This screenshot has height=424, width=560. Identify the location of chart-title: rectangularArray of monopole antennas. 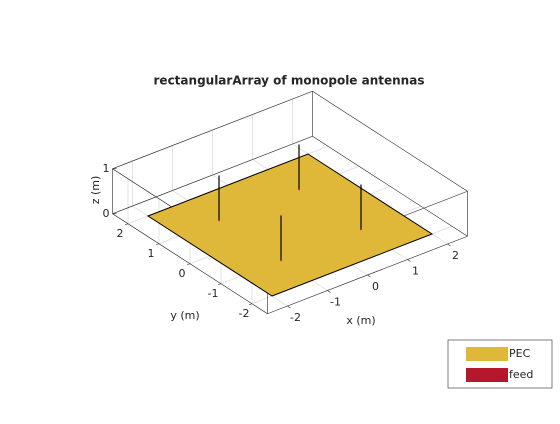
(289, 81).